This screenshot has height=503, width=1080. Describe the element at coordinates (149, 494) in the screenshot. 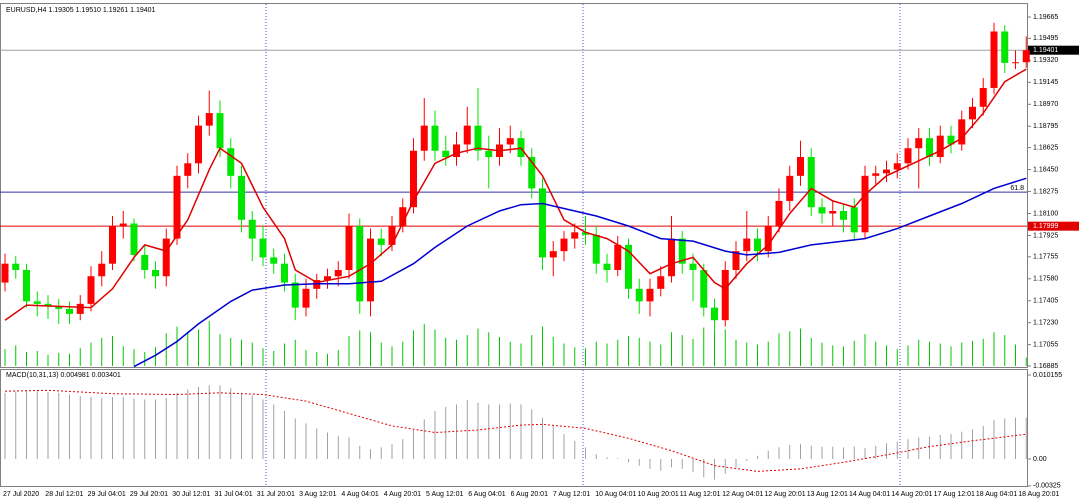

I see `x-tick-label: 29 Jul 20:01` at that location.